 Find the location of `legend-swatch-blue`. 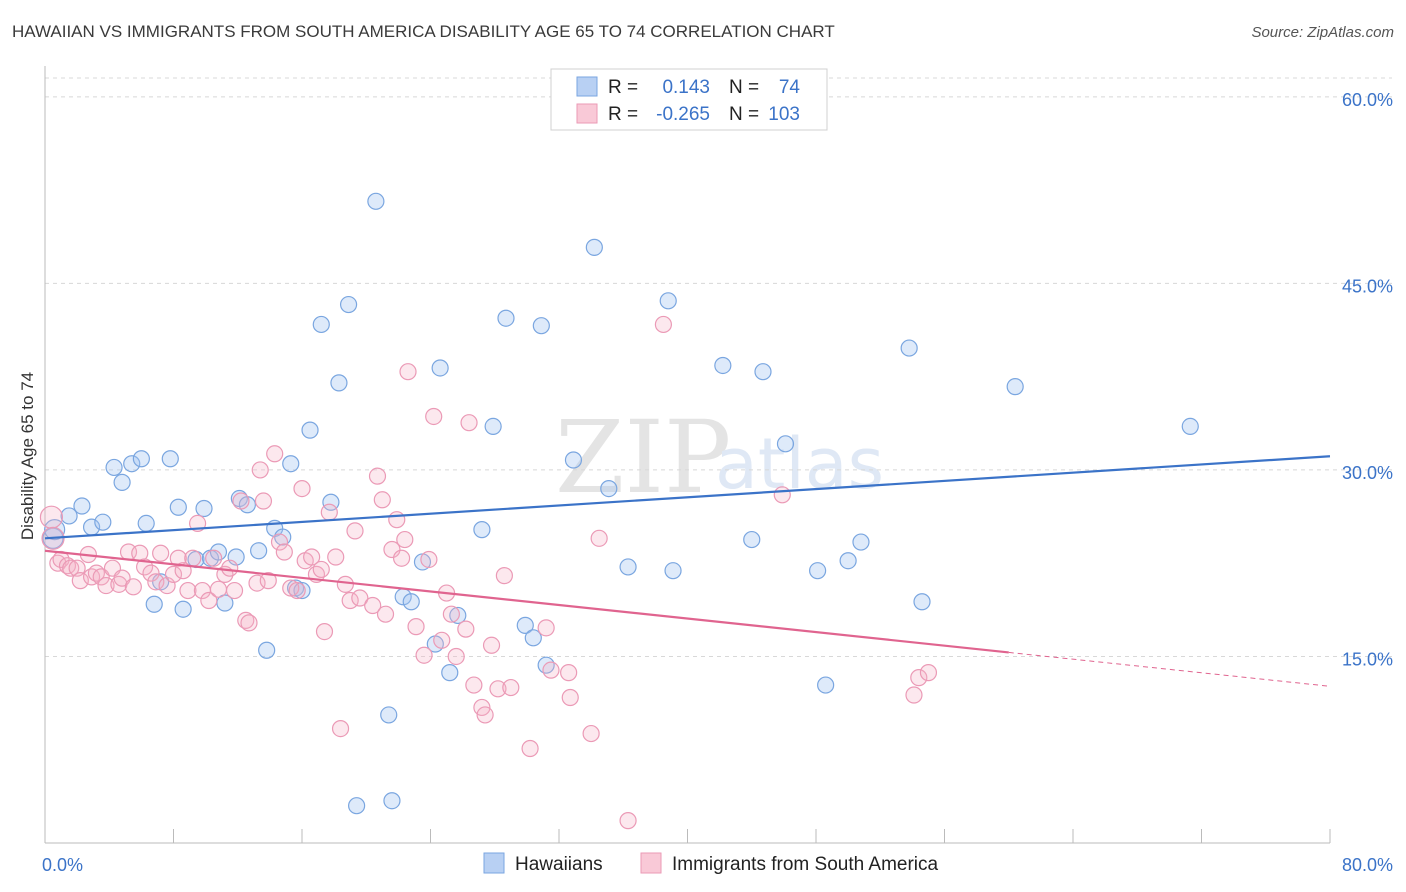

legend-swatch-blue is located at coordinates (587, 86).